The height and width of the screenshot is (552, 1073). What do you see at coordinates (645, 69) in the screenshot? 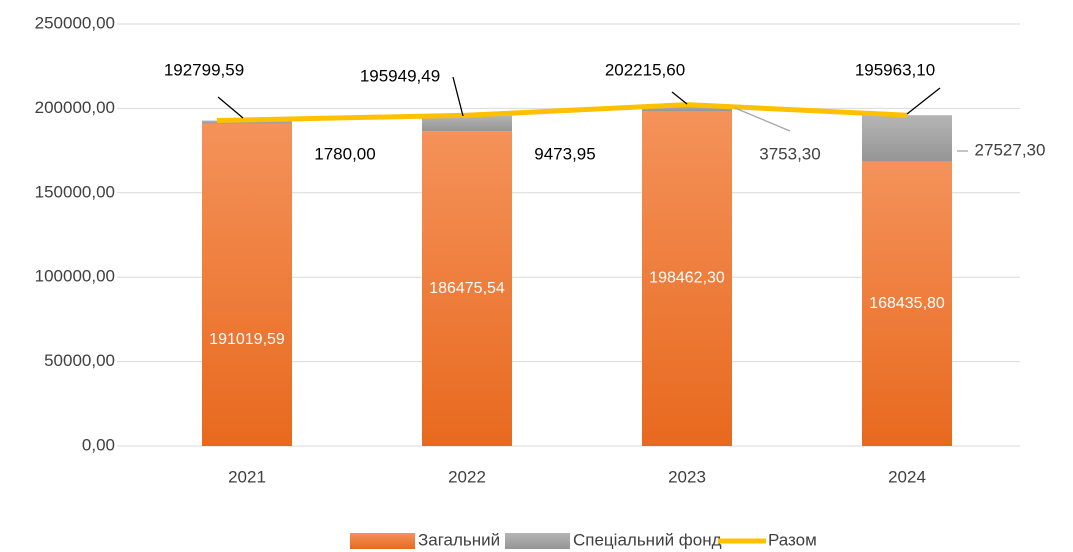
I see `data-label: 202215,60` at bounding box center [645, 69].